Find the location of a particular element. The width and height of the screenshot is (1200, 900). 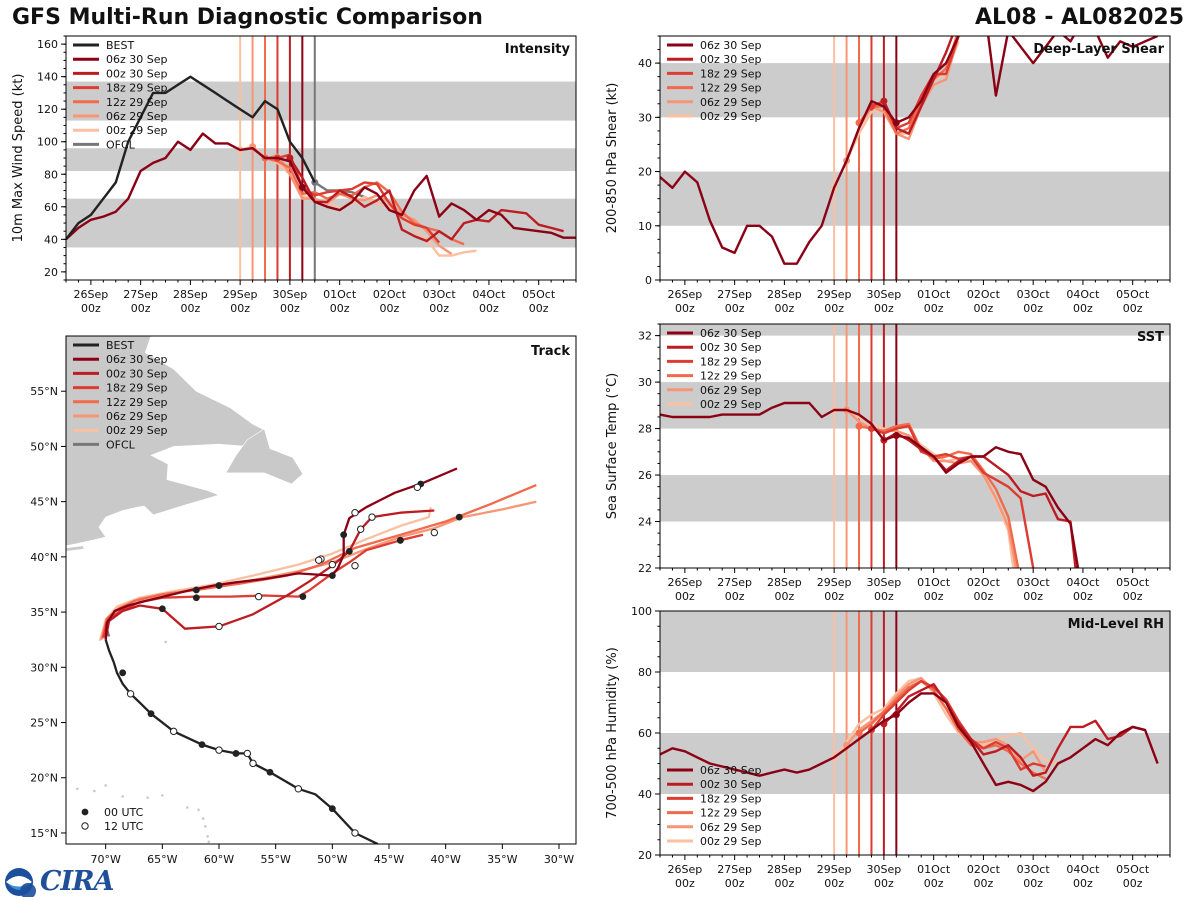

marker-legend-label: 00 UTC is located at coordinates (124, 812).